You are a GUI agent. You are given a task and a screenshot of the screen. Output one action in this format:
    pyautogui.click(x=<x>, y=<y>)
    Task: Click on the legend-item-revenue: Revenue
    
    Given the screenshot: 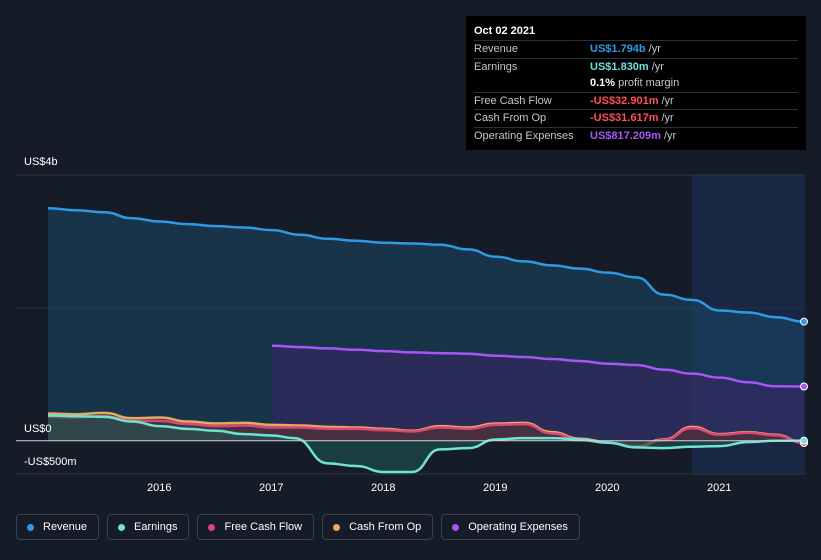 What is the action you would take?
    pyautogui.click(x=58, y=527)
    